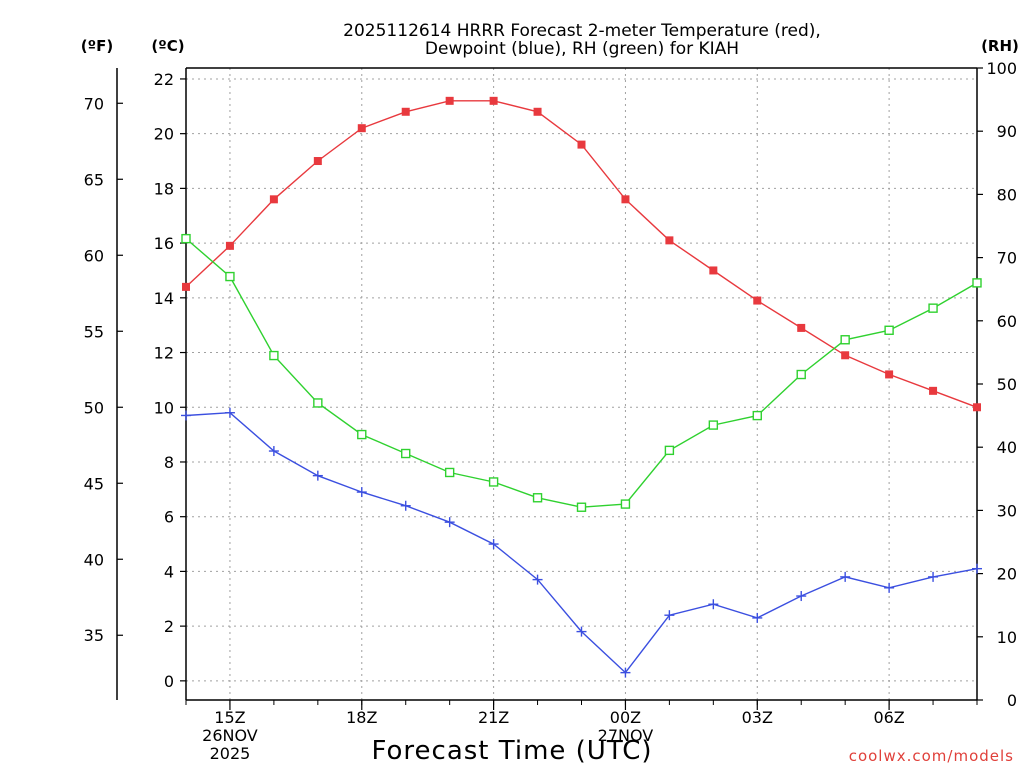  I want to click on x-tick-label: 21Z, so click(493, 717).